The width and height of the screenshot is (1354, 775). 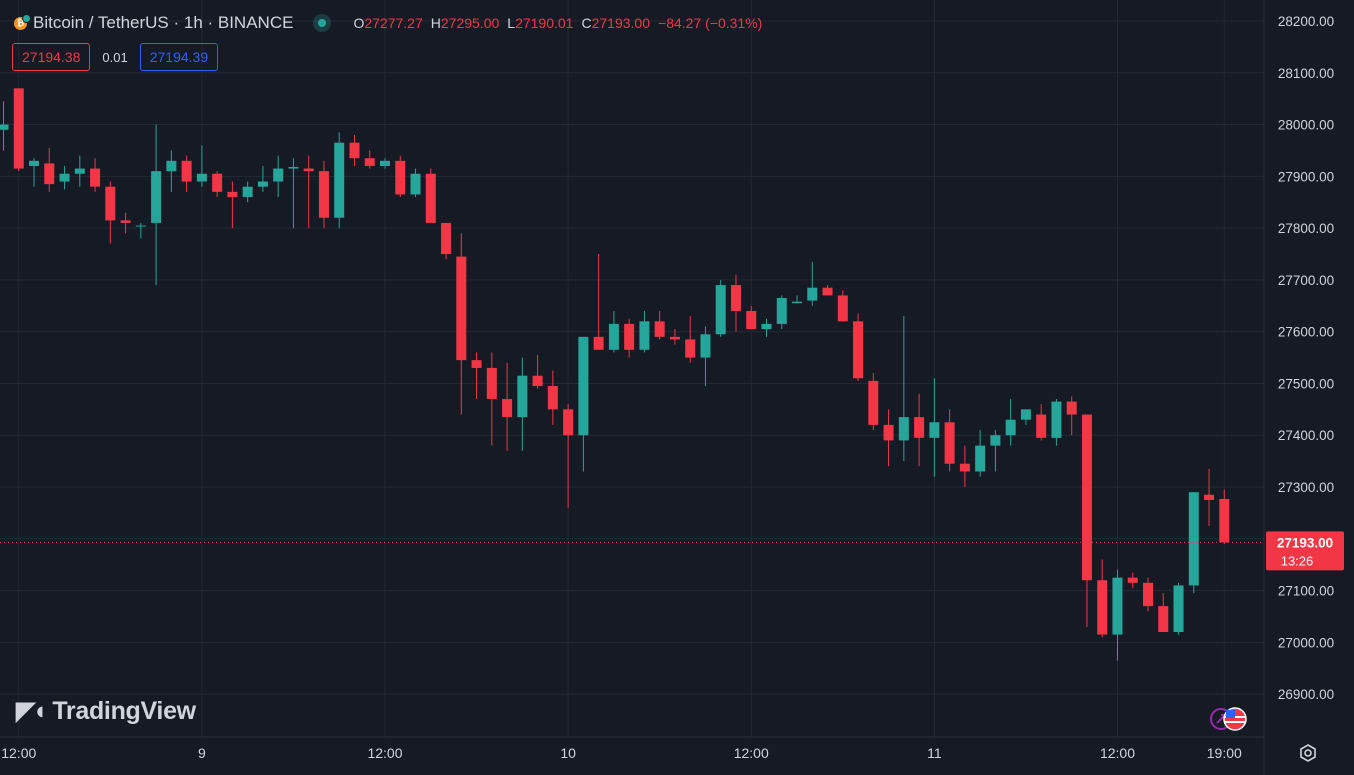 What do you see at coordinates (202, 753) in the screenshot?
I see `time-tick-label: 9` at bounding box center [202, 753].